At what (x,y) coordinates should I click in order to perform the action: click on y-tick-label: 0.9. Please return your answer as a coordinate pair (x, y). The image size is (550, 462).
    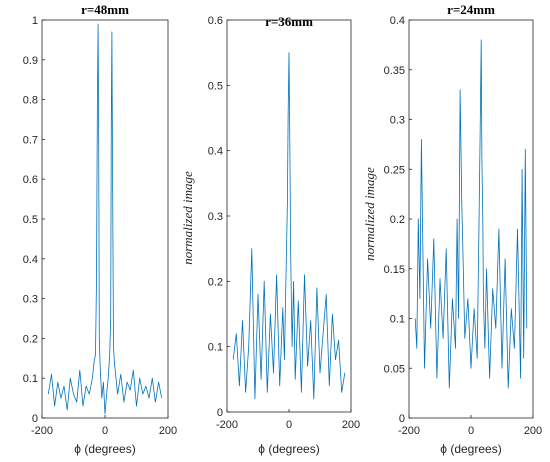
    Looking at the image, I should click on (30, 61).